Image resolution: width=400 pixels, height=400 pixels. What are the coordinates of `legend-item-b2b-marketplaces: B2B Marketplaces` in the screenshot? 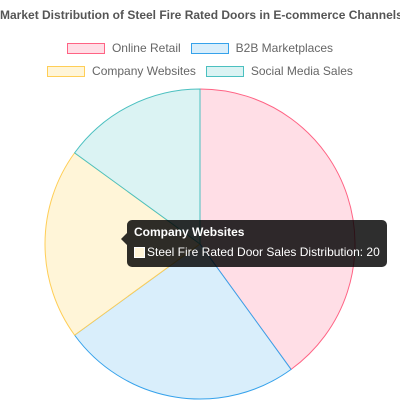 It's located at (262, 48).